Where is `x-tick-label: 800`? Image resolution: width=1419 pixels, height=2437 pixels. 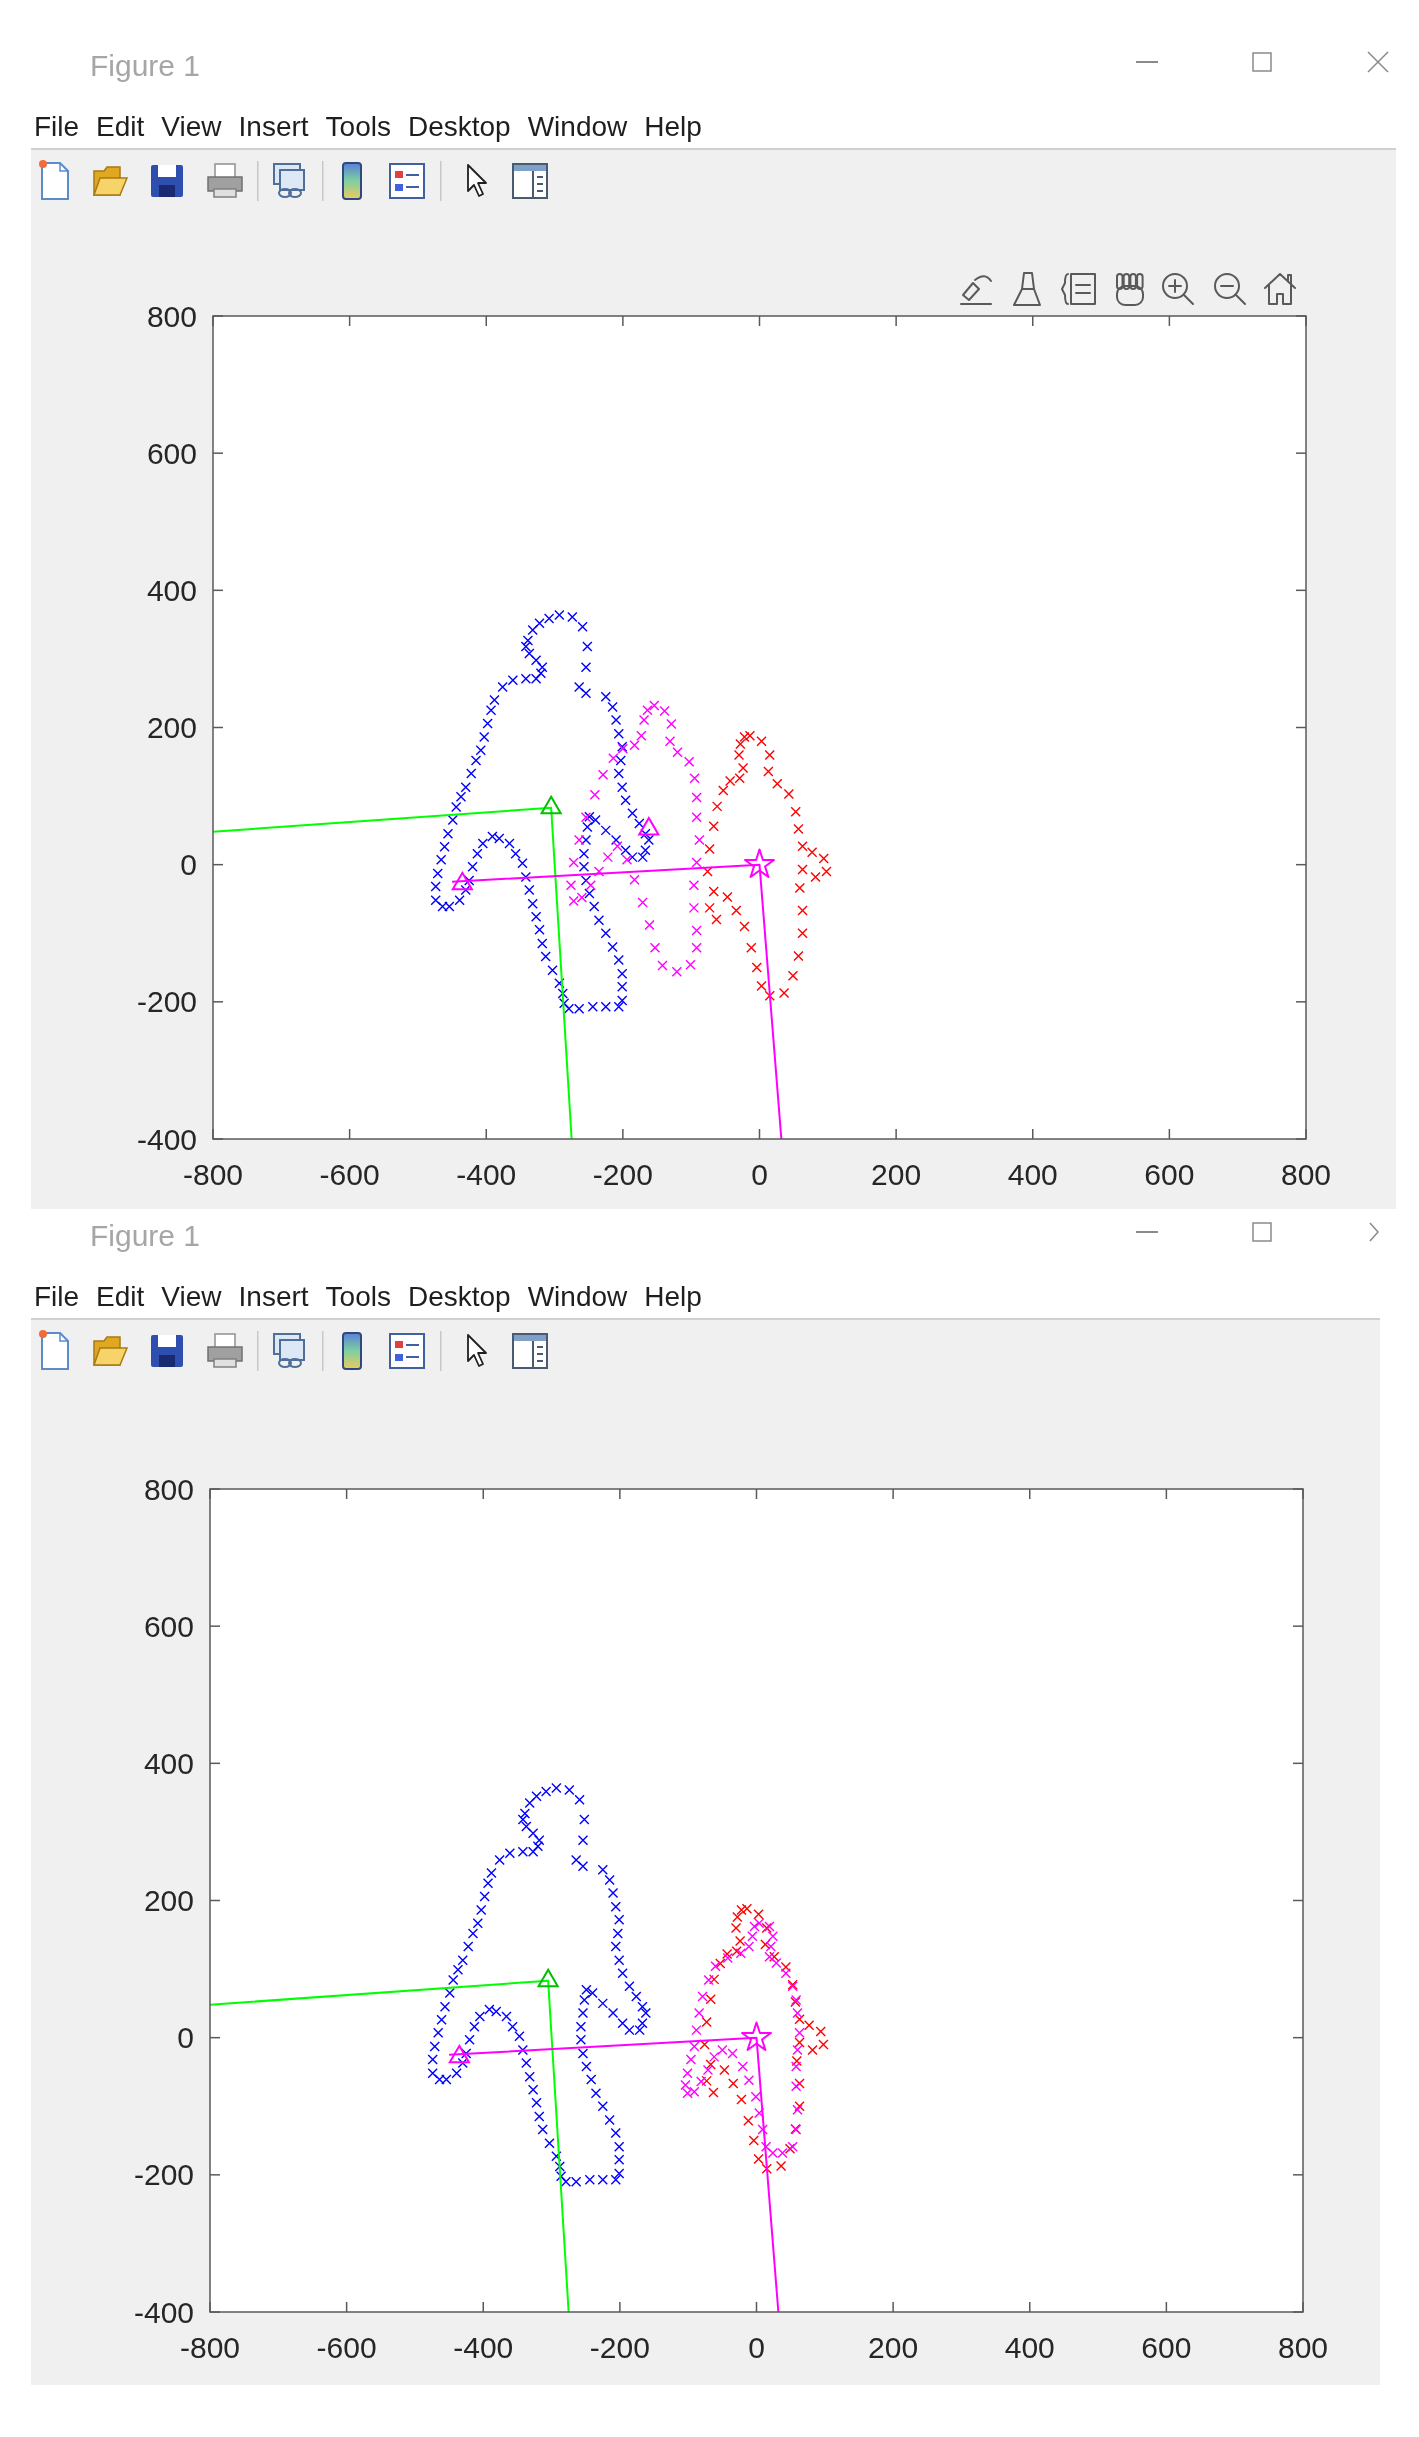
x-tick-label: 800 is located at coordinates (1306, 1174).